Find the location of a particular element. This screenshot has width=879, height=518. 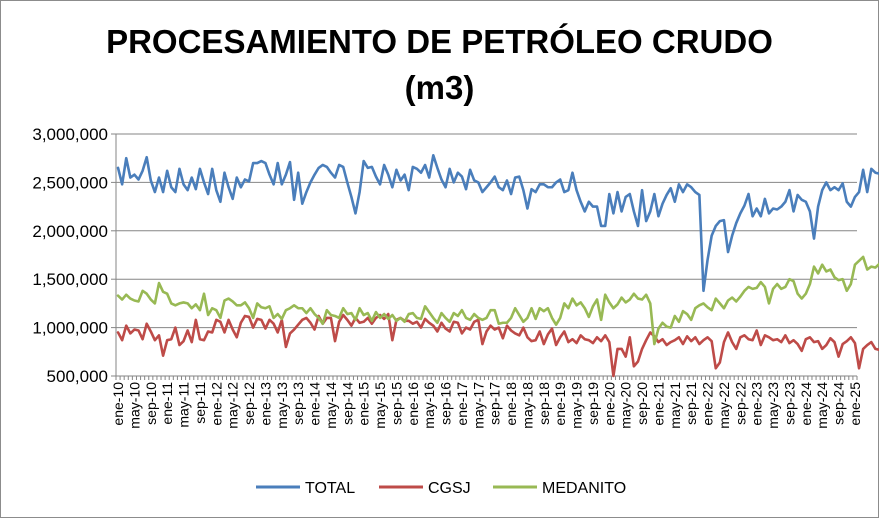

x-tick-label: may-24 is located at coordinates (822, 405).